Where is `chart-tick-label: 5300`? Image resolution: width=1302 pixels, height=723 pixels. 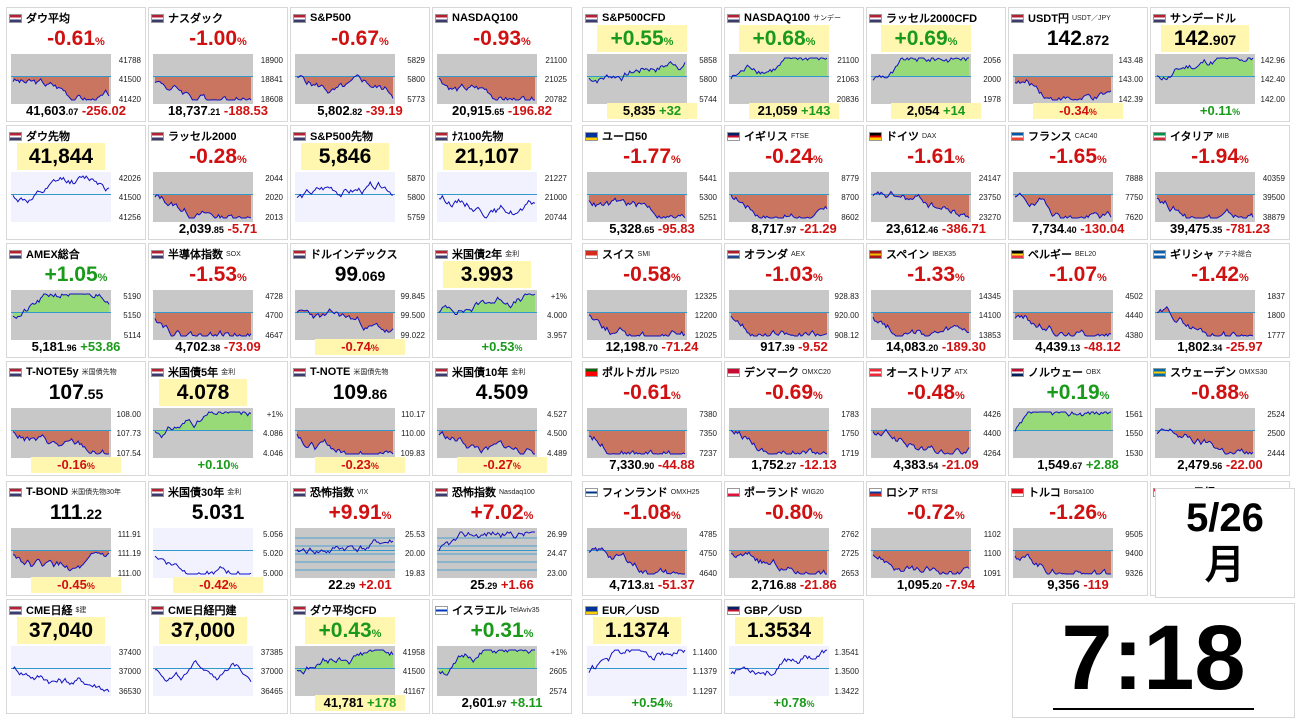
chart-tick-label: 5300 is located at coordinates (708, 197).